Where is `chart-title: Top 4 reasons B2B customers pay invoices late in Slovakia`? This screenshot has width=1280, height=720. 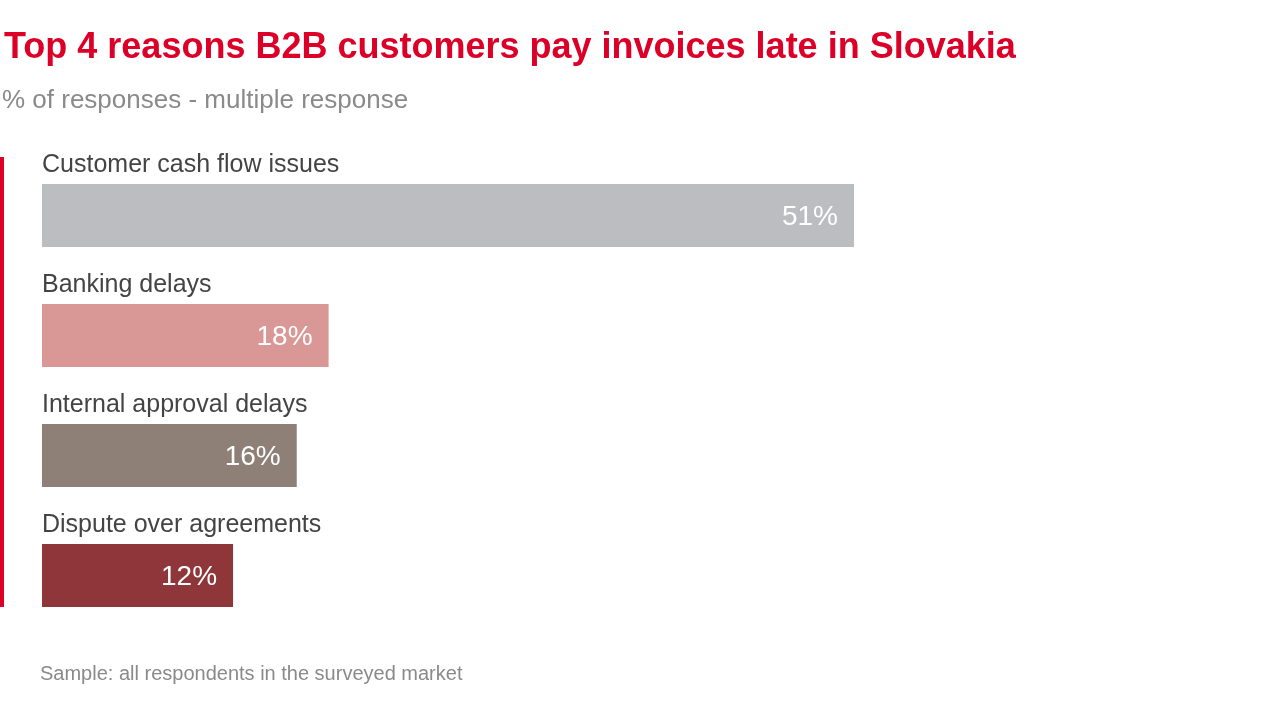 chart-title: Top 4 reasons B2B customers pay invoices late in Slovakia is located at coordinates (510, 45).